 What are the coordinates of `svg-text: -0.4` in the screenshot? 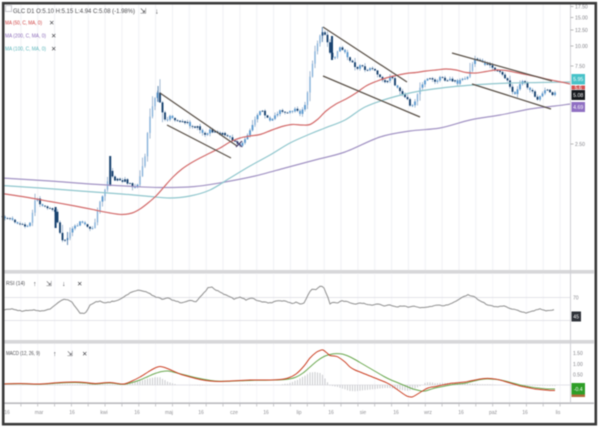 It's located at (578, 390).